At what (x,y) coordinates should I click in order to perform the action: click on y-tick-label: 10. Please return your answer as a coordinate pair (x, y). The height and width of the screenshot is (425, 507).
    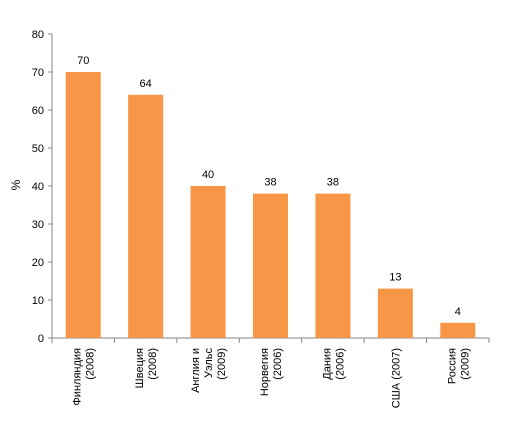
    Looking at the image, I should click on (38, 301).